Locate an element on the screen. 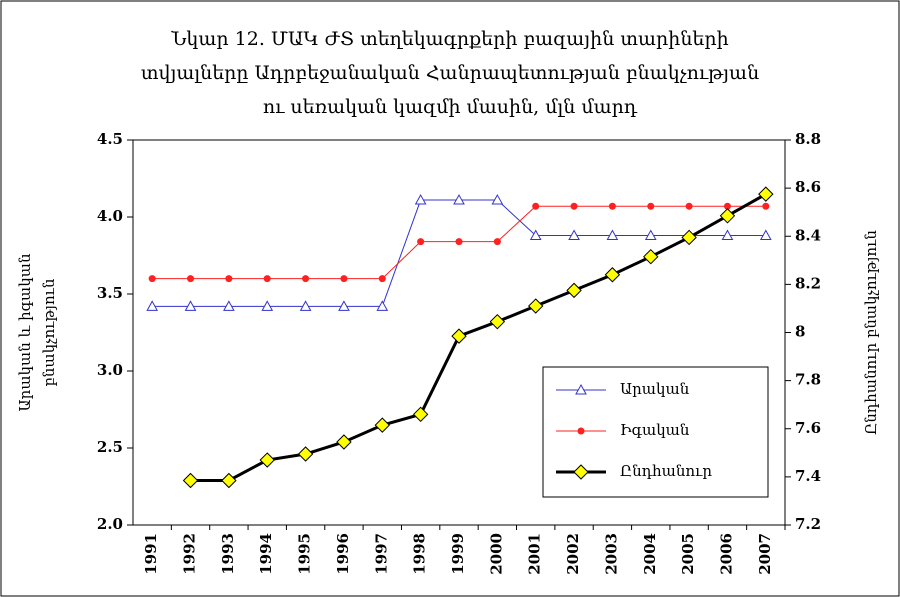  y-axis-label: բնակչություն is located at coordinates (49, 332).